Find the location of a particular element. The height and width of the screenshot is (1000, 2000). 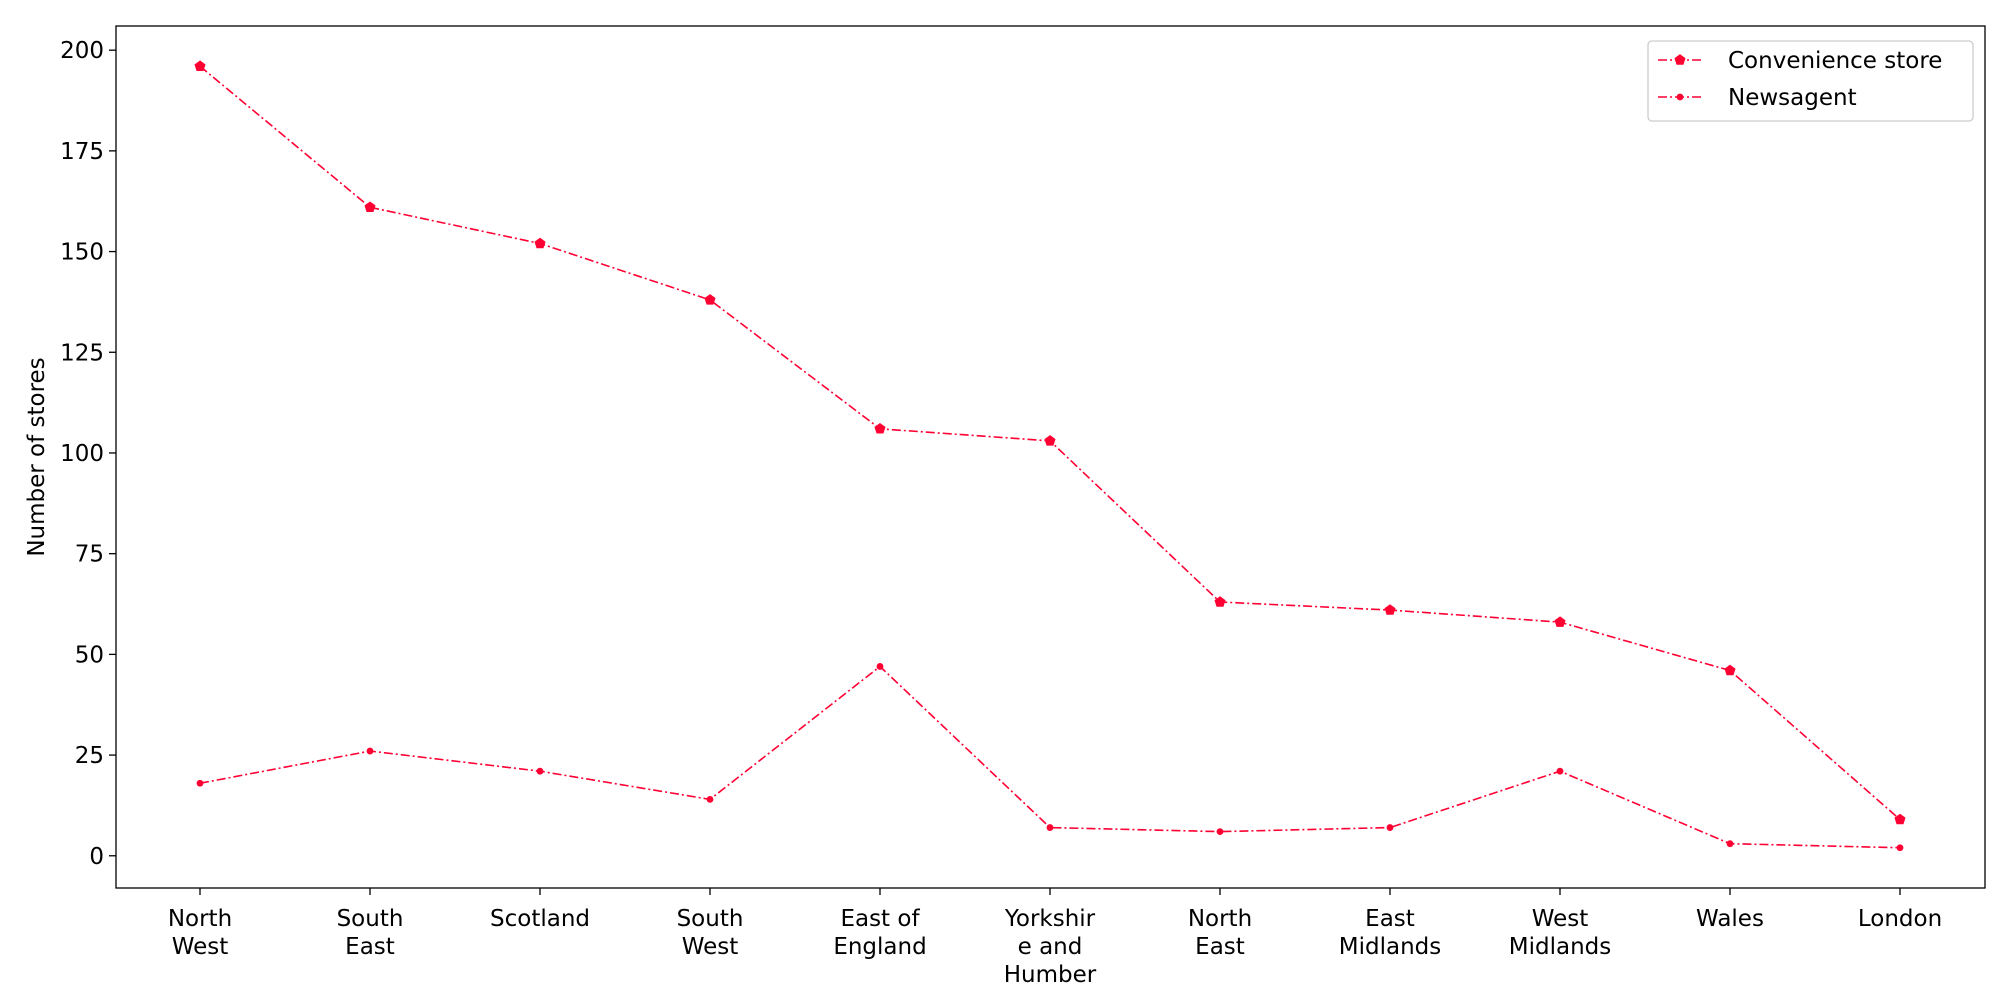

y-tick-label: 200 is located at coordinates (82, 51).